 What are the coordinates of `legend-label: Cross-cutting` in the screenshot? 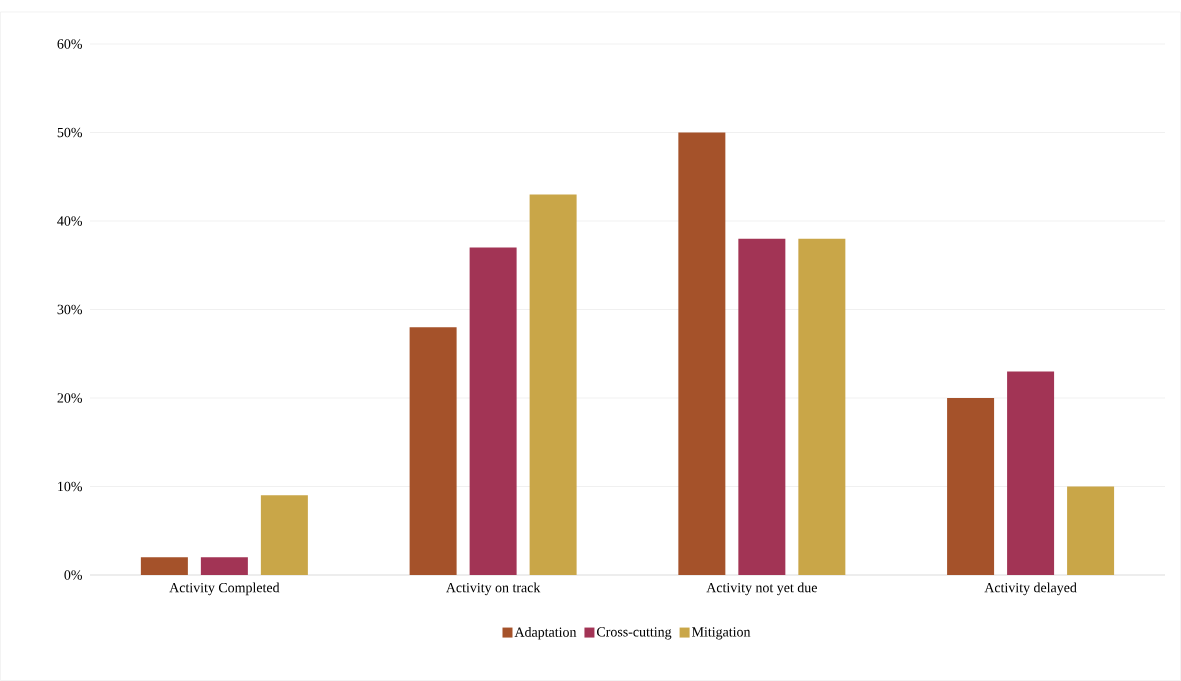 It's located at (634, 633).